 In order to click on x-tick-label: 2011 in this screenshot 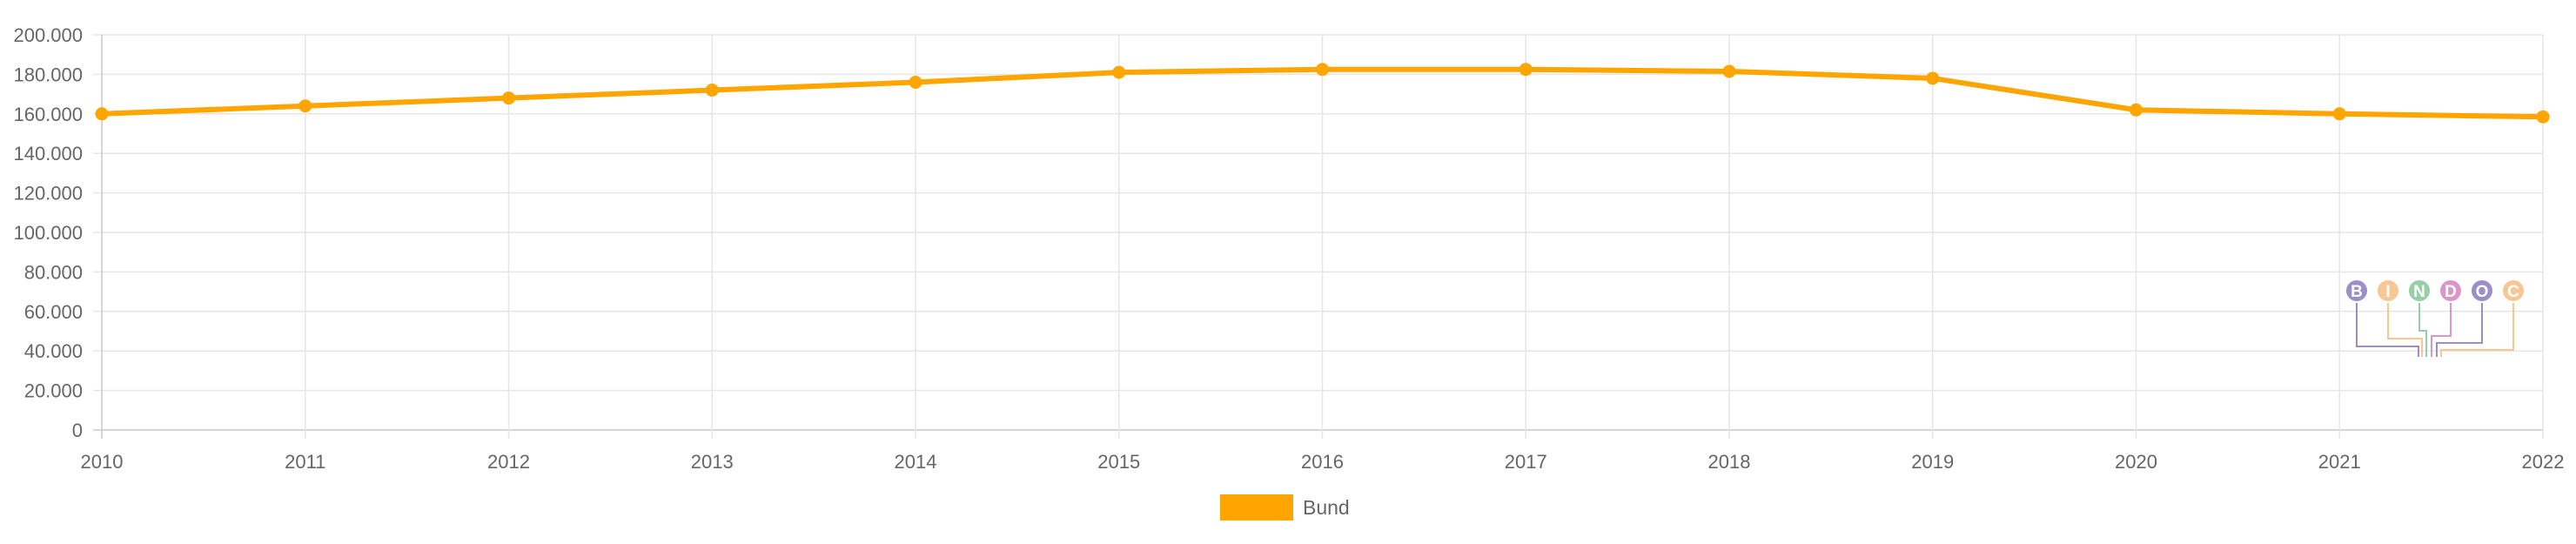, I will do `click(305, 462)`.